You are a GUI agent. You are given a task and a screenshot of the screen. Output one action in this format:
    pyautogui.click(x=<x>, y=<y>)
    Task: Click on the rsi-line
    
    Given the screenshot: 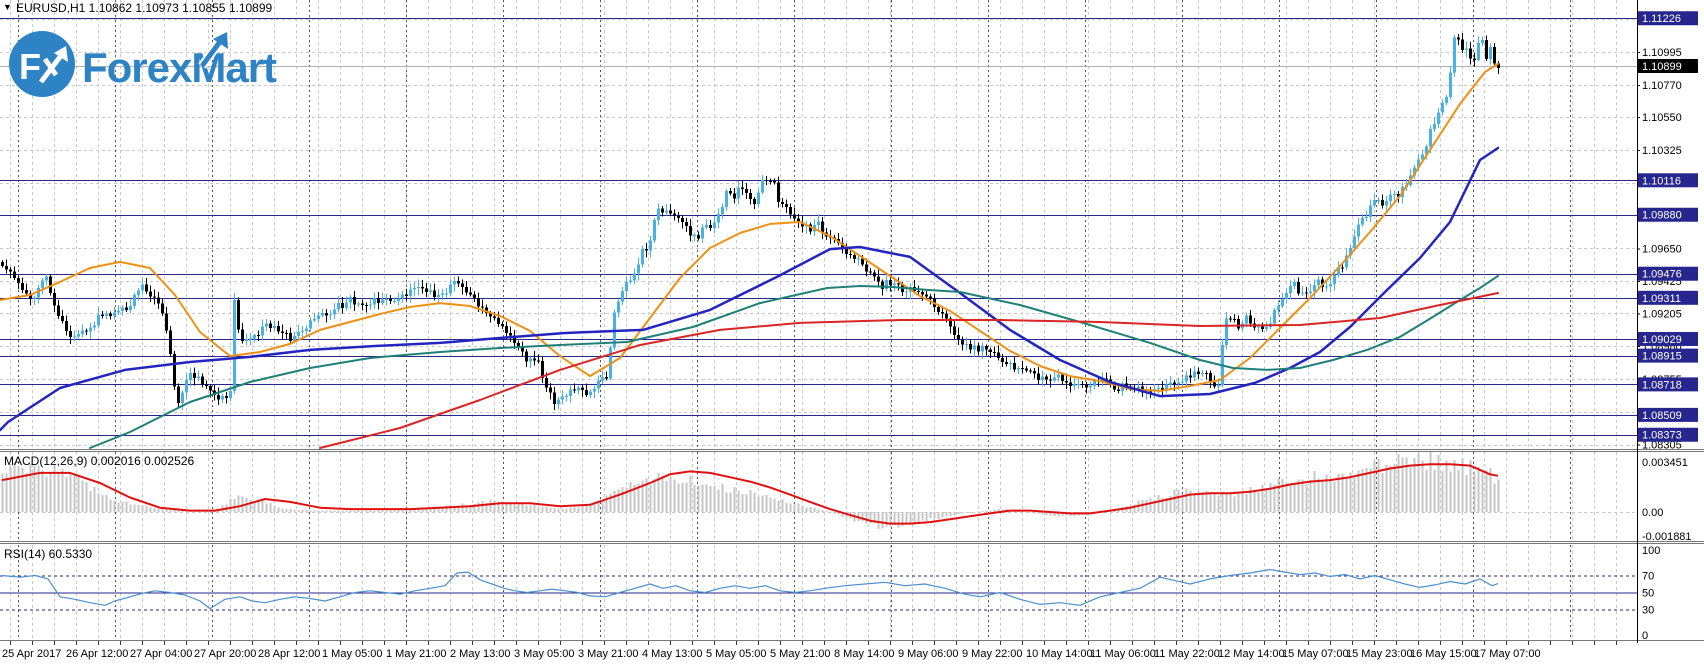 What is the action you would take?
    pyautogui.click(x=750, y=589)
    